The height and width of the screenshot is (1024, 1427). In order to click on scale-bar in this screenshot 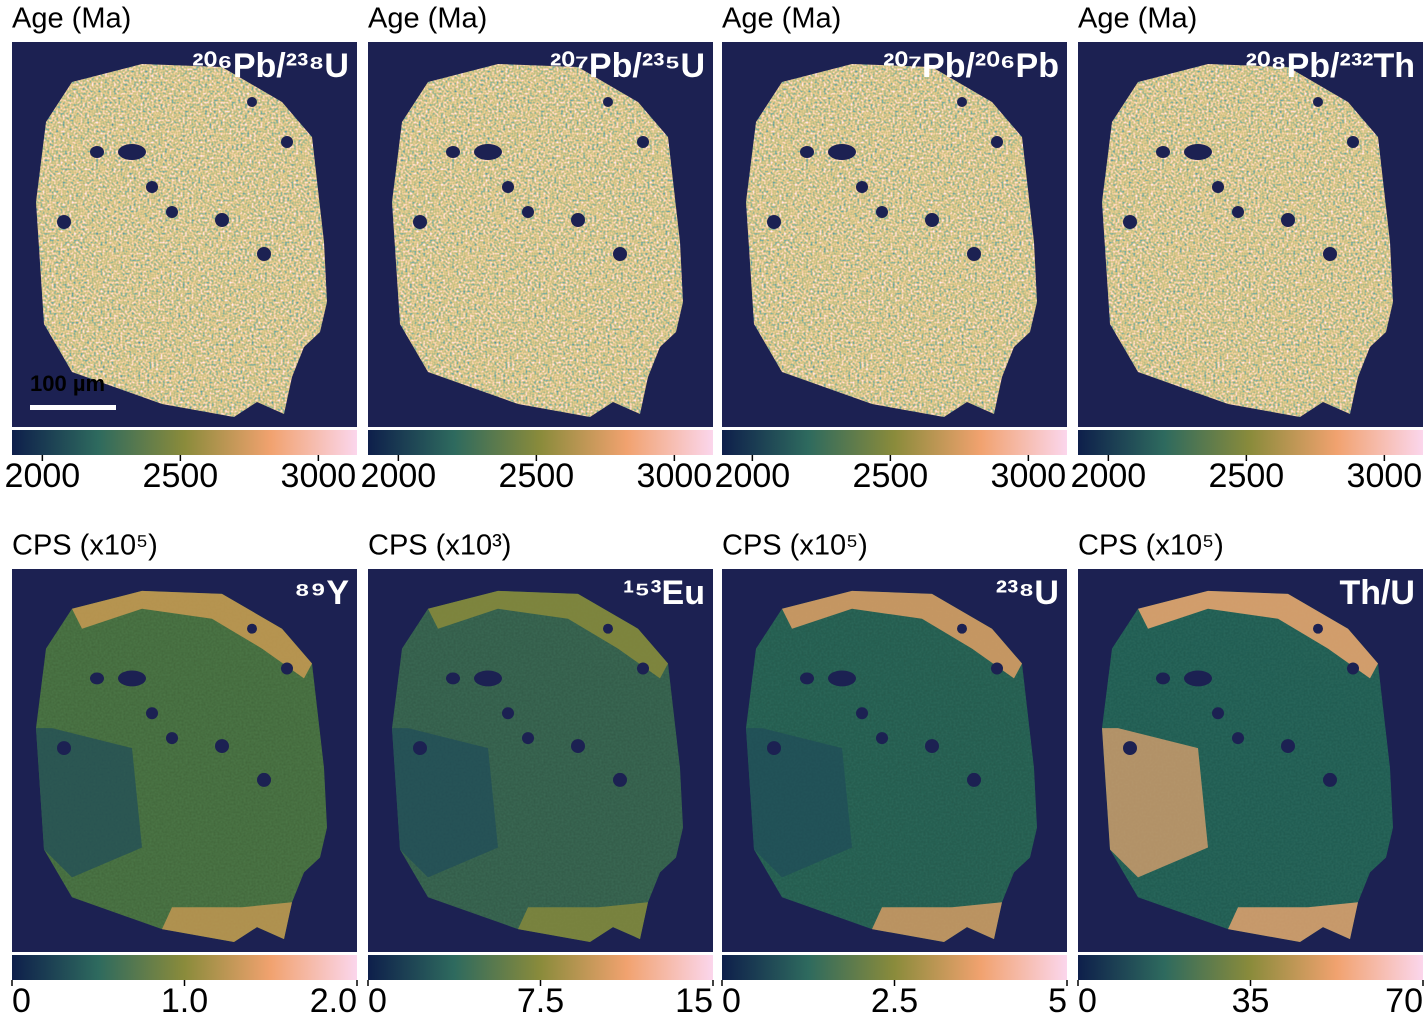, I will do `click(73, 407)`.